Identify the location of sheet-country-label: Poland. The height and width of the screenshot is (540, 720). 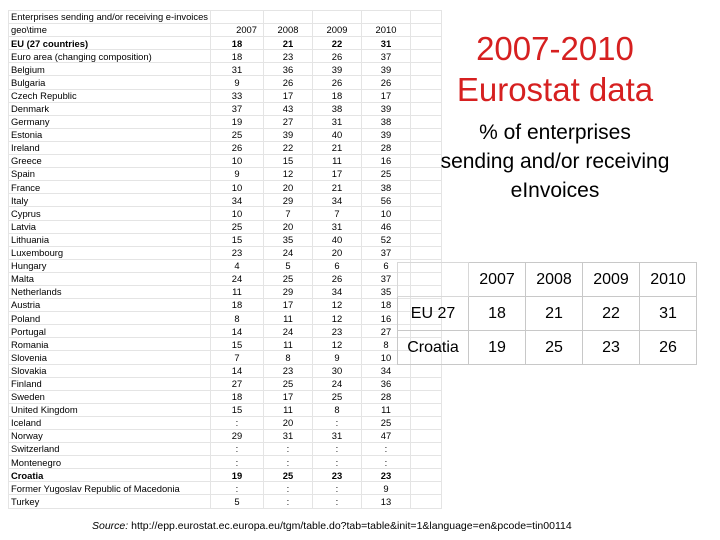
(109, 318).